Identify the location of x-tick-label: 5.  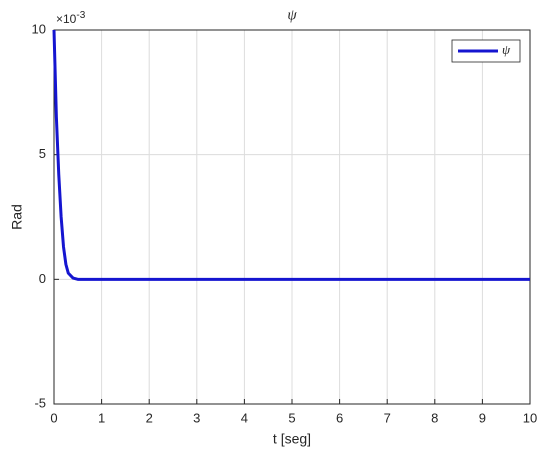
(291, 417).